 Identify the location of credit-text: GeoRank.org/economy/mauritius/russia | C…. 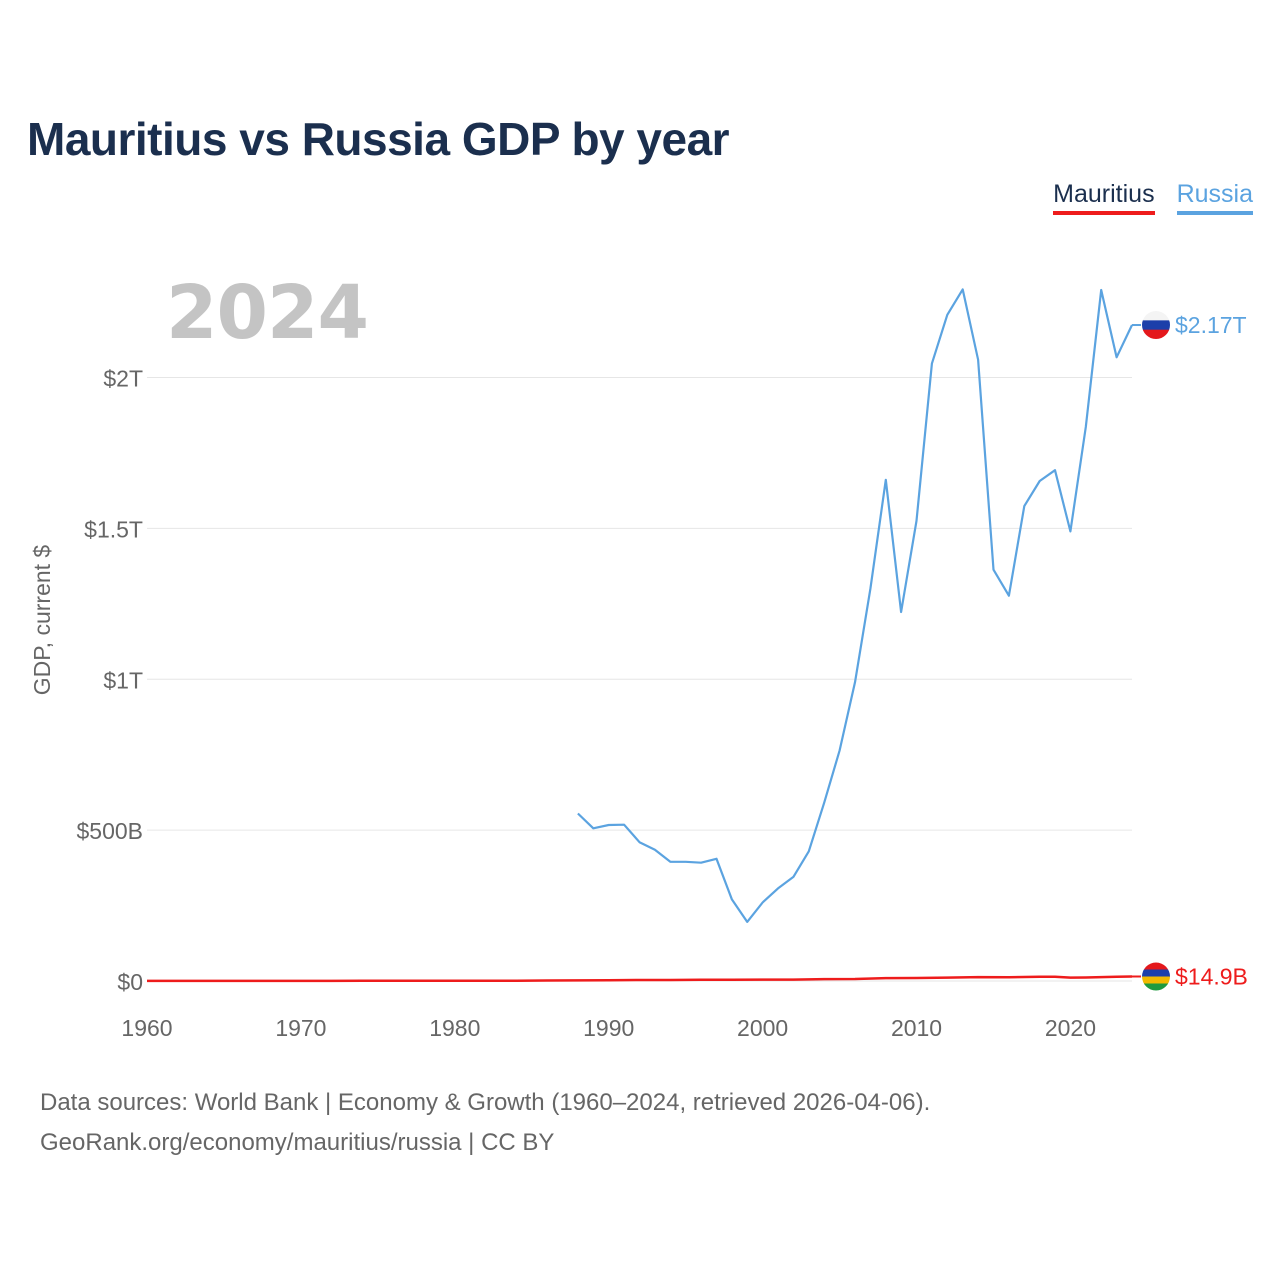
(297, 1142).